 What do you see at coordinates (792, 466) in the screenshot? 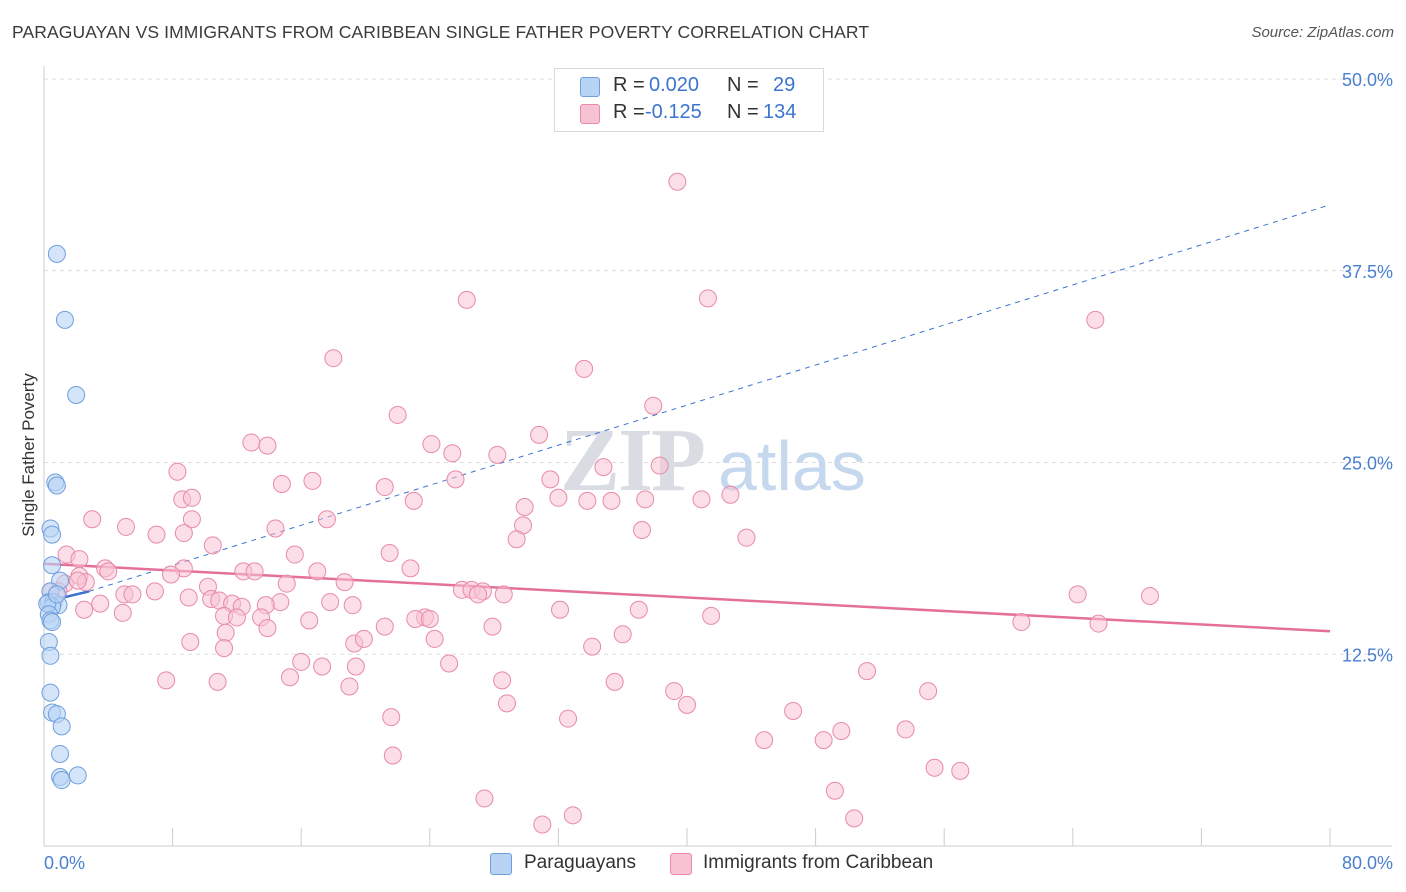
I see `watermark-atlas: atlas` at bounding box center [792, 466].